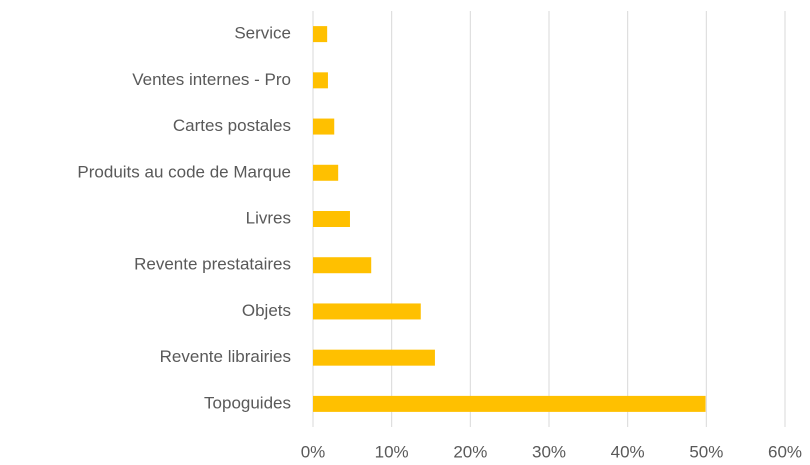  Describe the element at coordinates (211, 79) in the screenshot. I see `y-tick-label: Ventes internes - Pro` at that location.